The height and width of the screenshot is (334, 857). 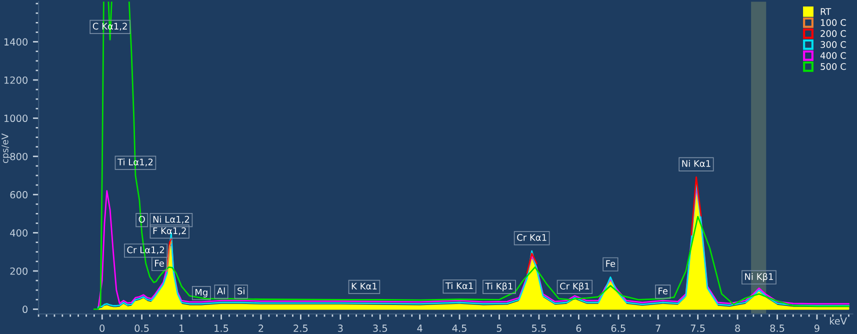 What do you see at coordinates (833, 22) in the screenshot?
I see `legend-label: 100 C` at bounding box center [833, 22].